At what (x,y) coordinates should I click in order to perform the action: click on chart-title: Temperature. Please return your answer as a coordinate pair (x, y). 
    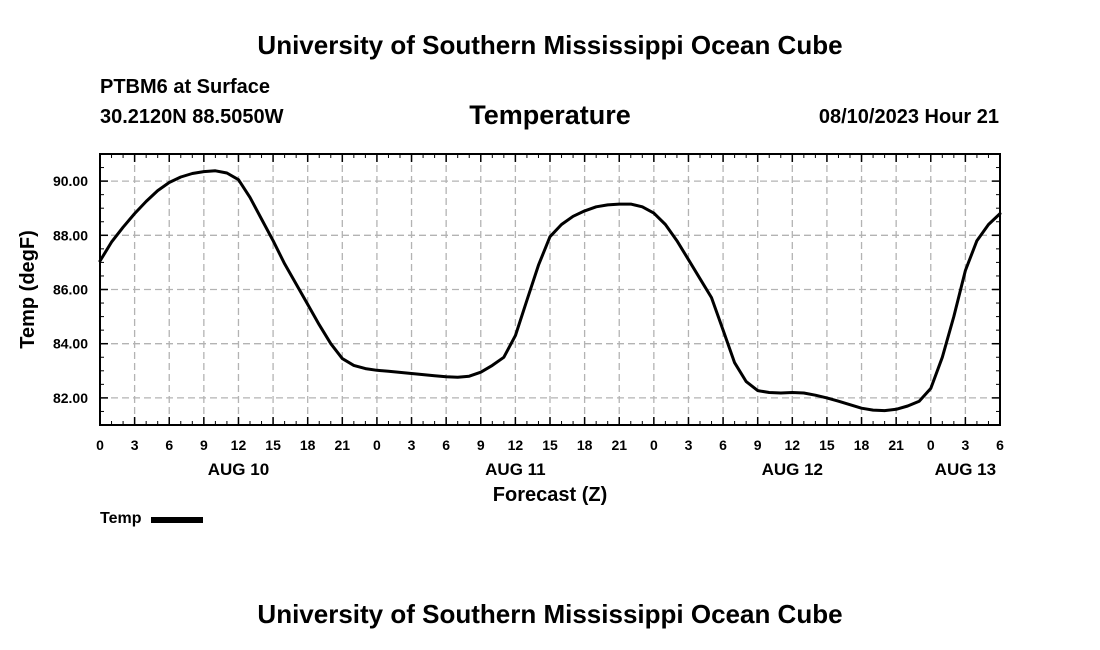
    Looking at the image, I should click on (550, 115).